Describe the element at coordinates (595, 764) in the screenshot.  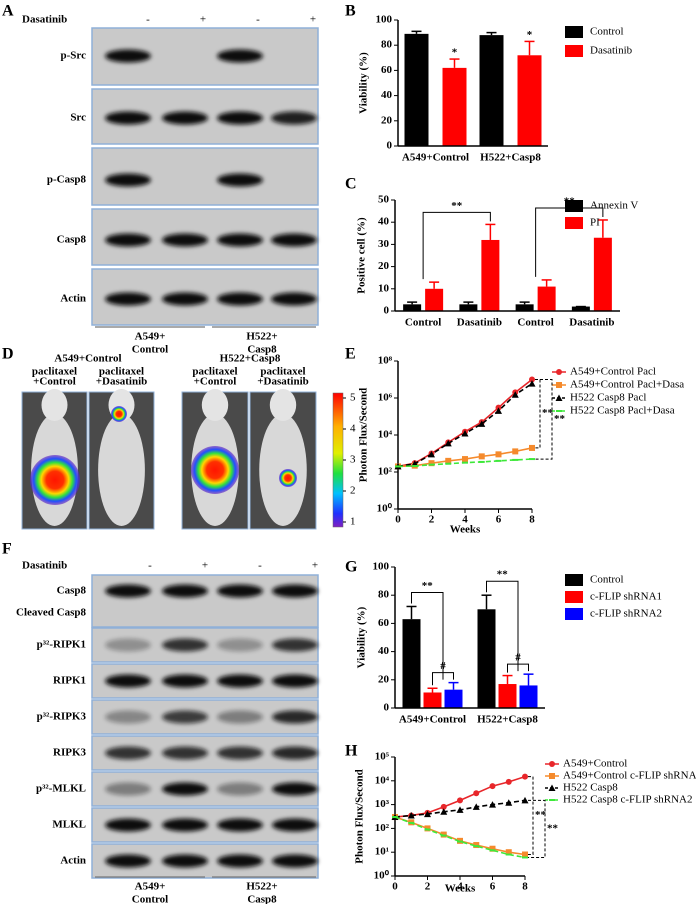
I see `legend-label: A549+Control` at that location.